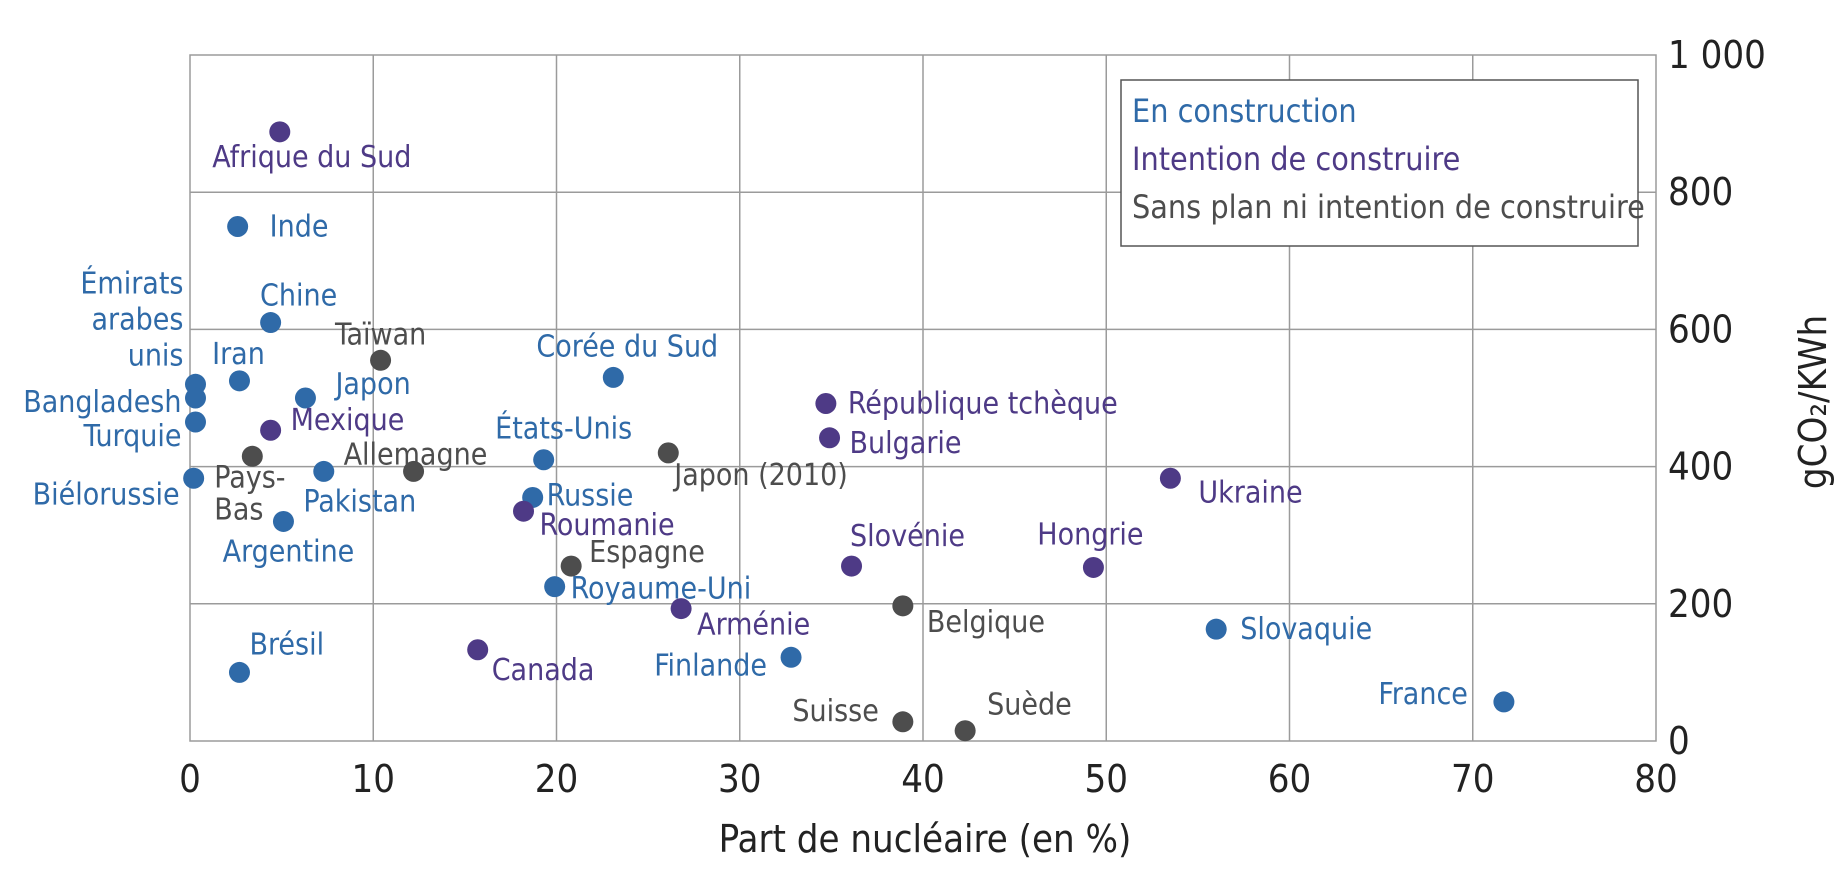 This screenshot has height=878, width=1842. I want to click on point-belgique, so click(903, 606).